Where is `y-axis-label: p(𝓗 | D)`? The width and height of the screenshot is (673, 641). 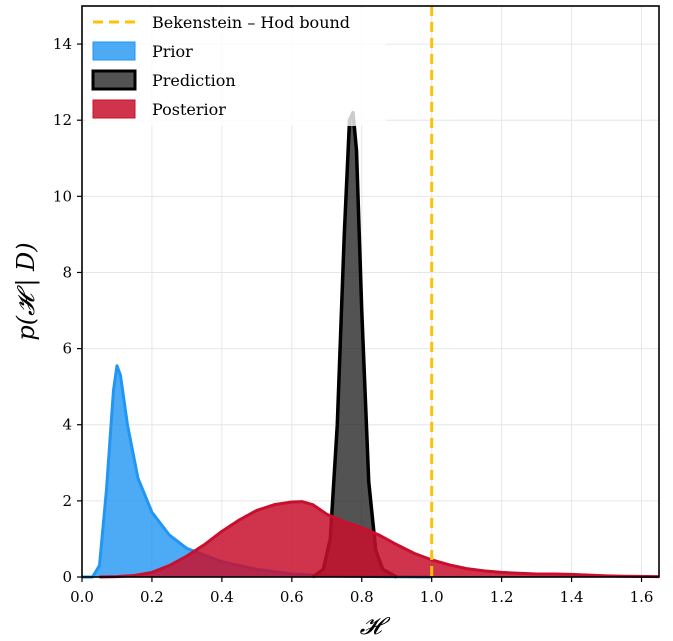 y-axis-label: p(𝓗 | D) is located at coordinates (26, 291).